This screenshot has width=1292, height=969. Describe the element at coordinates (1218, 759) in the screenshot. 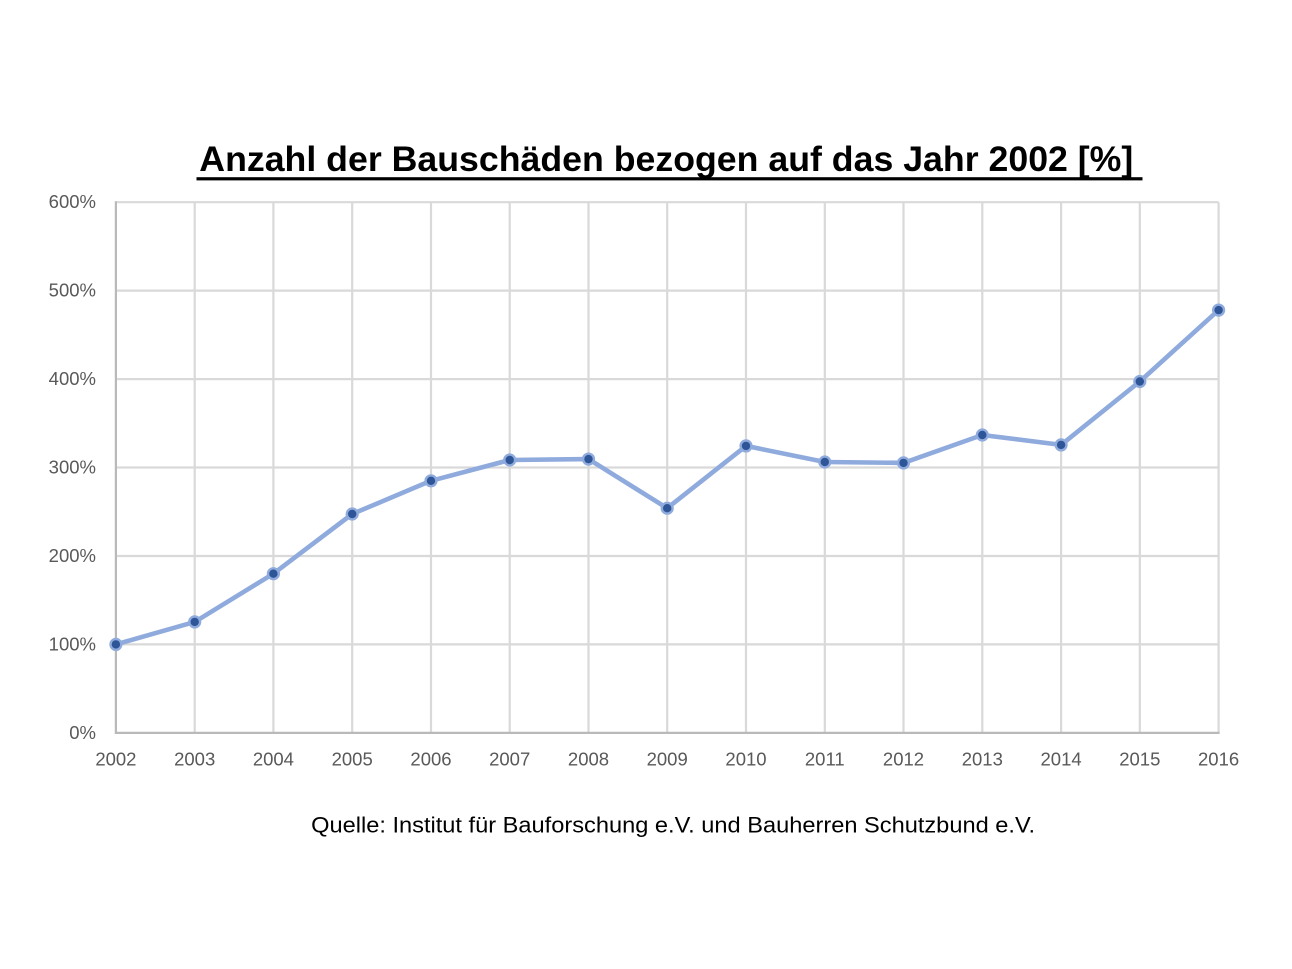

I see `svg-text: 2016` at that location.